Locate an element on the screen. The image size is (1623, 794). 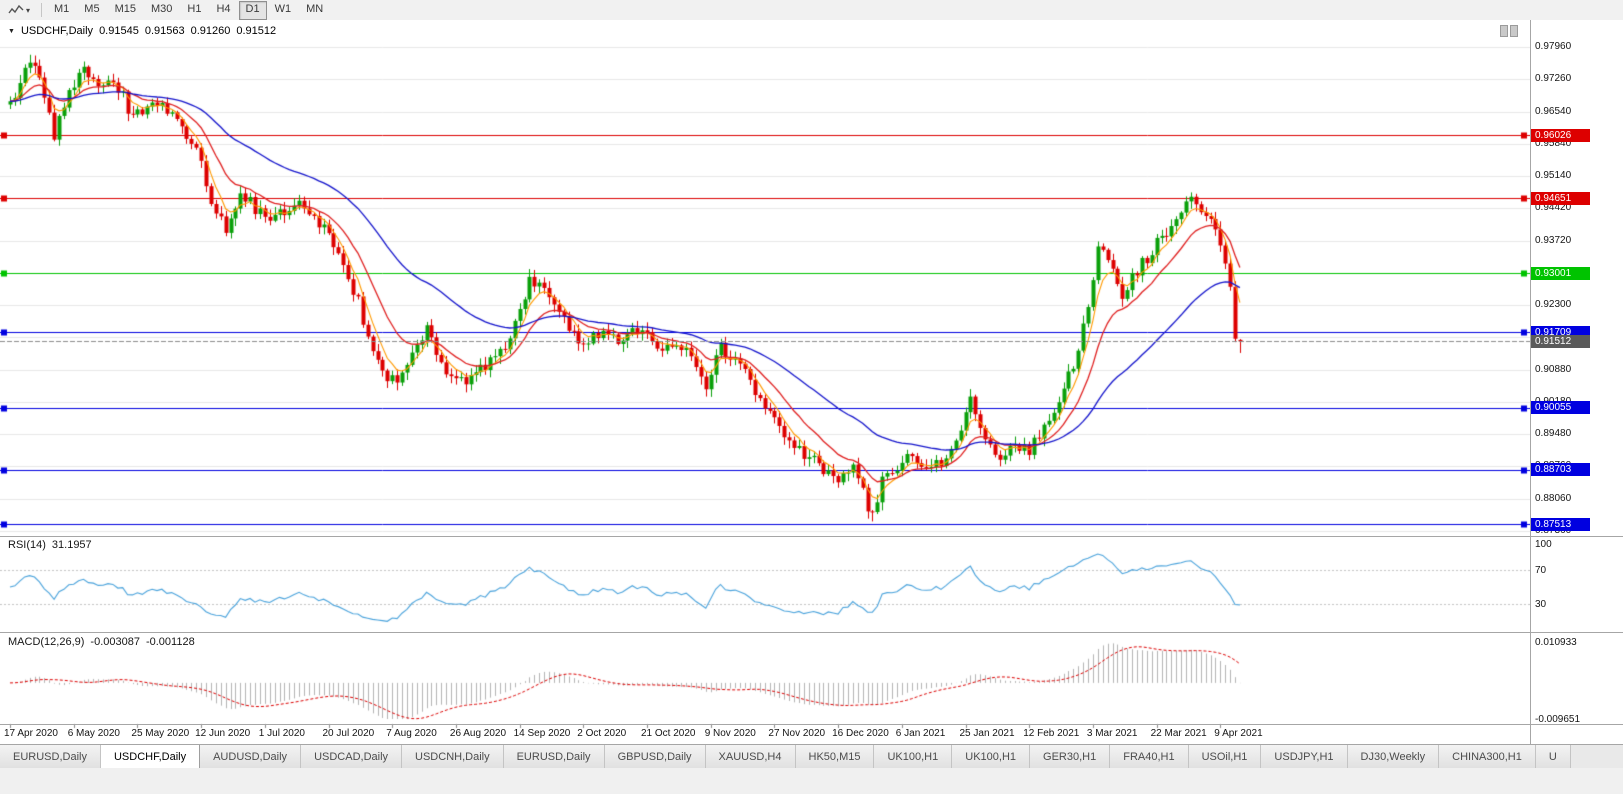
timeframe-button-m15: M15 is located at coordinates (125, 8).